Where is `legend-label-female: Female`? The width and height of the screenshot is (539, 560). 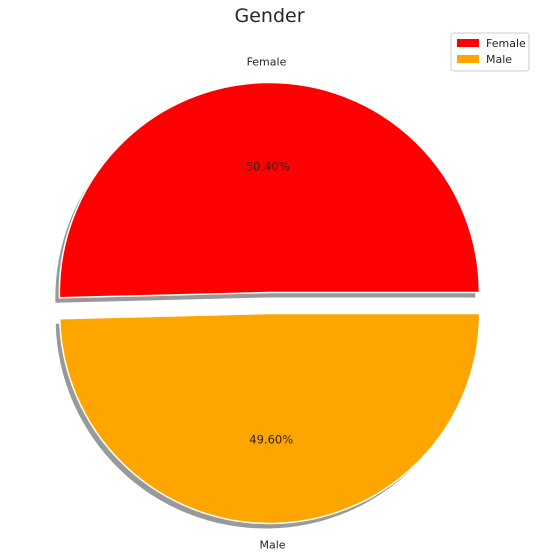
legend-label-female: Female is located at coordinates (506, 43).